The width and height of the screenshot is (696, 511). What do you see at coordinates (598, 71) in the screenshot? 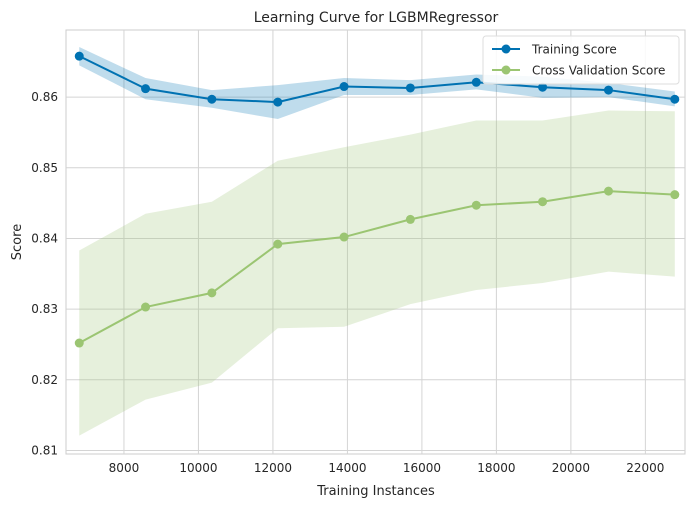
I see `legend-label-cv: Cross Validation Score` at bounding box center [598, 71].